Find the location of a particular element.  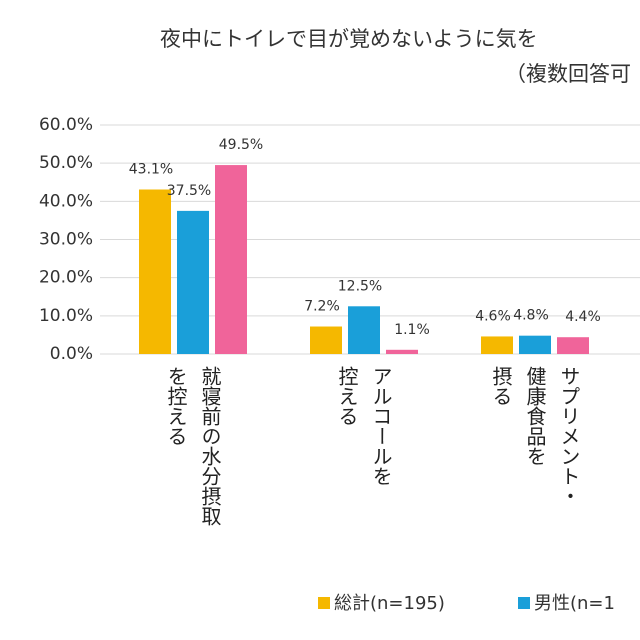

chart-title: 夜中にトイレで目が覚めないように気を is located at coordinates (349, 39).